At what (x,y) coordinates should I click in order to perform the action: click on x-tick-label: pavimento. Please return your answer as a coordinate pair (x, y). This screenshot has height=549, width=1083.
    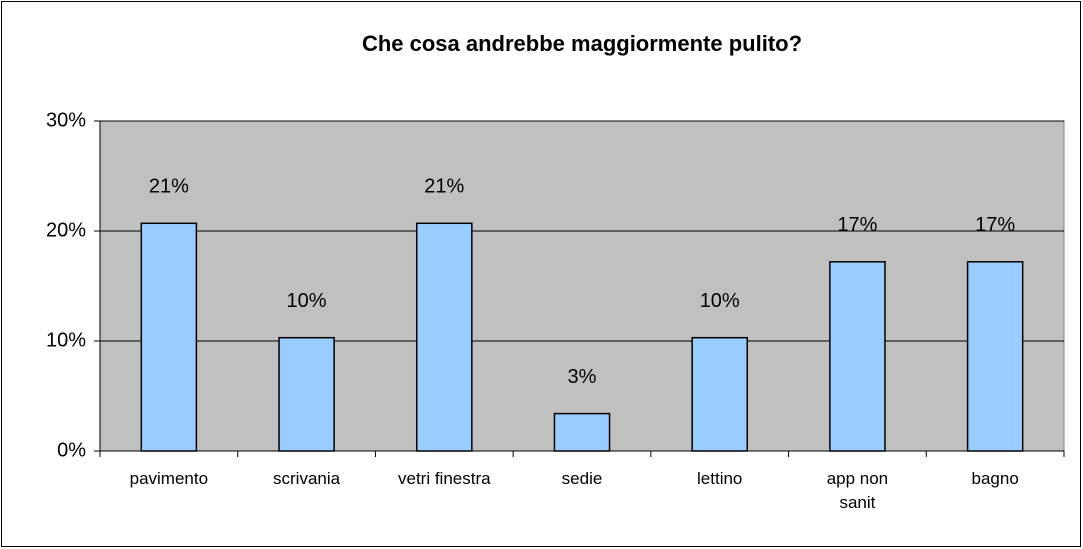
    Looking at the image, I should click on (169, 478).